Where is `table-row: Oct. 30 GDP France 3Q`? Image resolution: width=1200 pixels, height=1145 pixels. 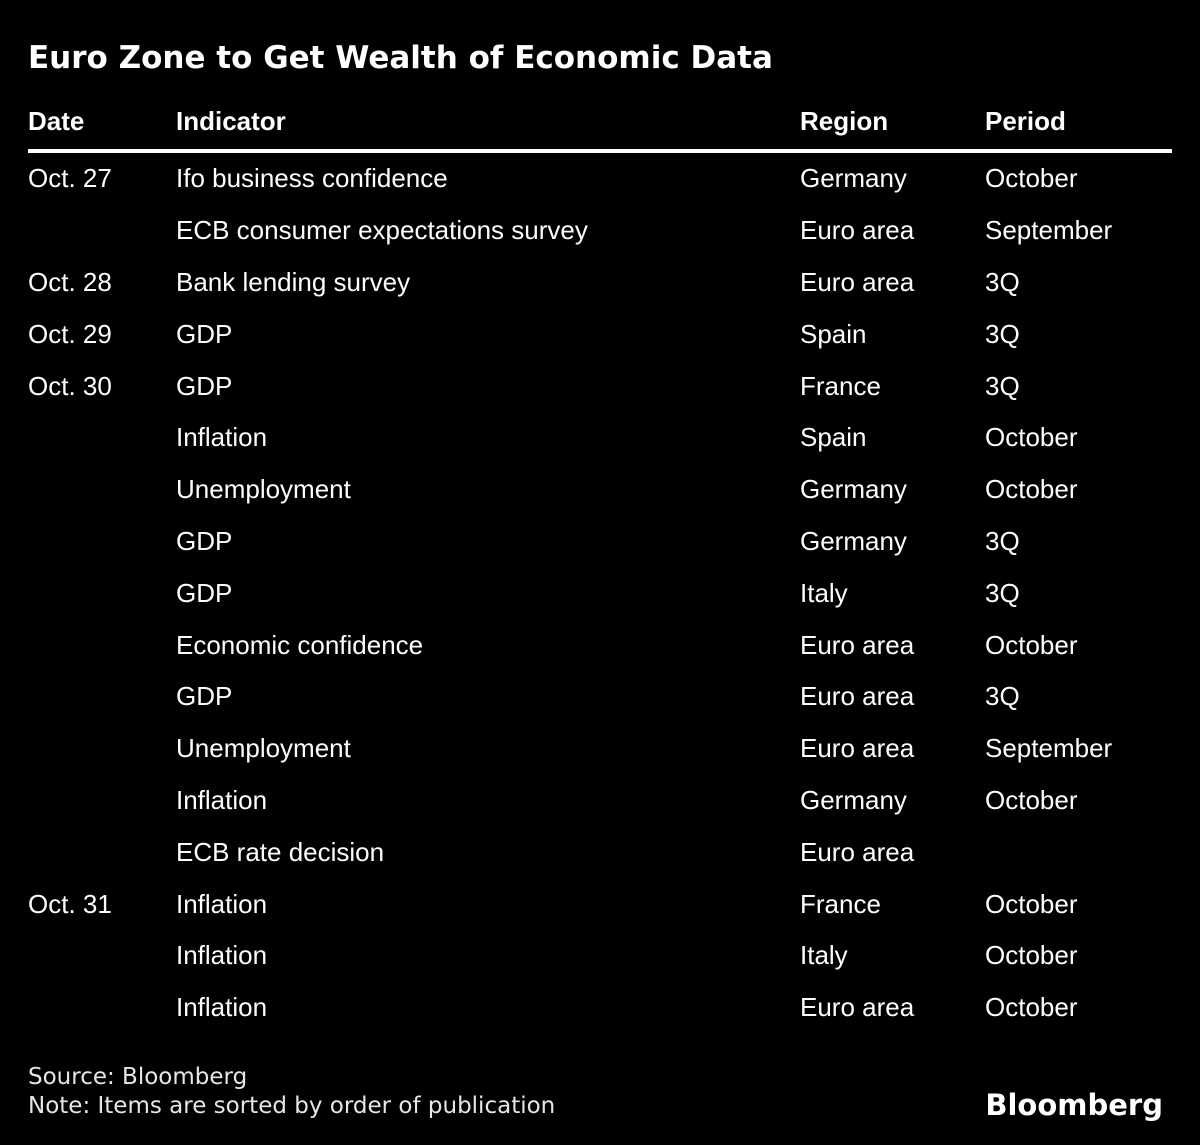 table-row: Oct. 30 GDP France 3Q is located at coordinates (600, 386).